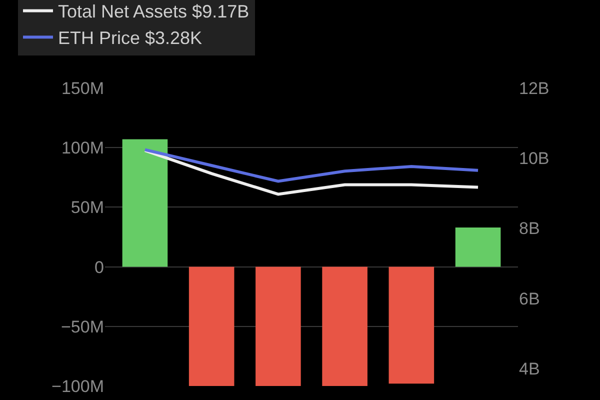 Image resolution: width=600 pixels, height=400 pixels. I want to click on y-tick-label: −100M, so click(78, 386).